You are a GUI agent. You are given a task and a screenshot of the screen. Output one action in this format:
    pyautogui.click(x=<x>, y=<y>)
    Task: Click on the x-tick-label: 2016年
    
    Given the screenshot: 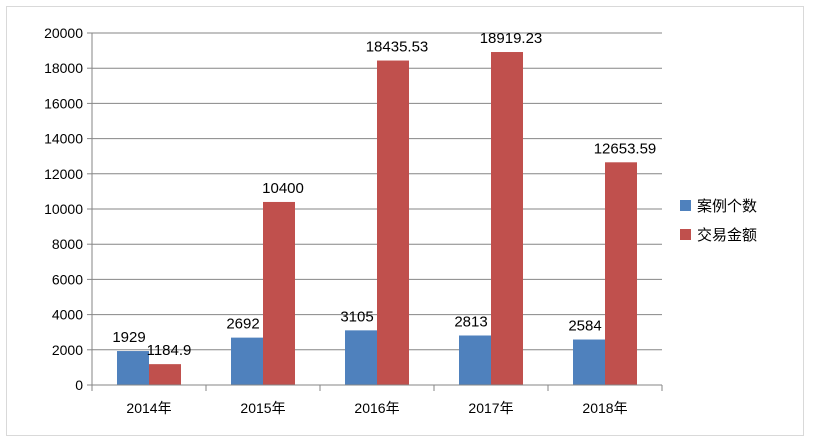 What is the action you would take?
    pyautogui.click(x=376, y=408)
    